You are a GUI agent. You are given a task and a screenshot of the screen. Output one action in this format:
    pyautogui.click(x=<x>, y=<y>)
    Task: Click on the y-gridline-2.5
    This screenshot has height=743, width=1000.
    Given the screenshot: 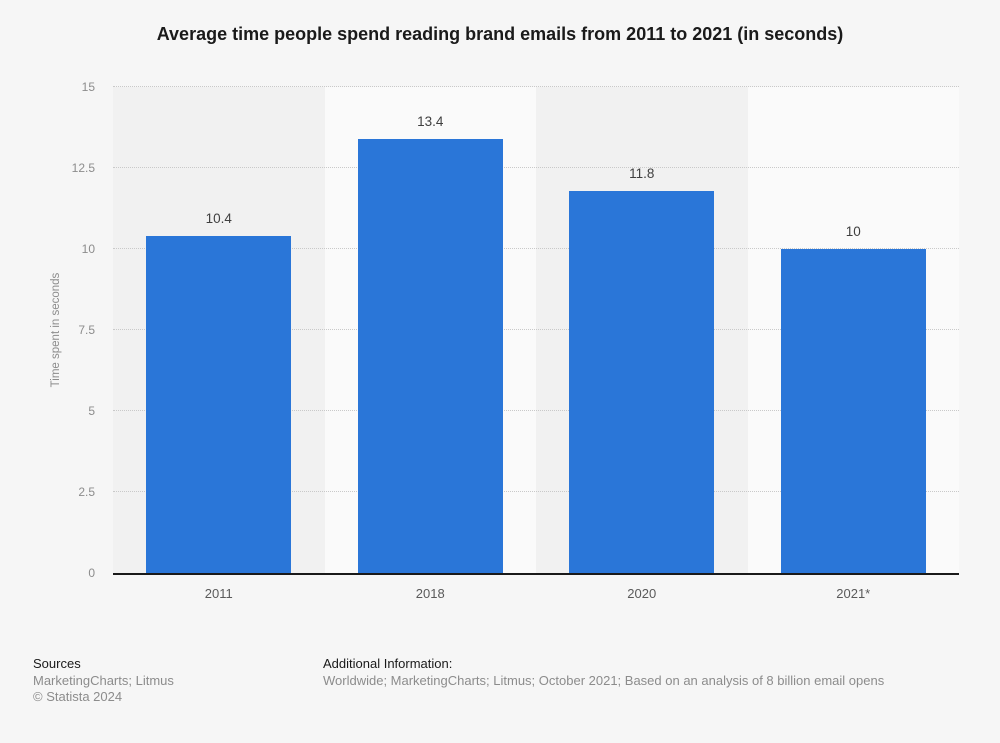 What is the action you would take?
    pyautogui.click(x=536, y=492)
    